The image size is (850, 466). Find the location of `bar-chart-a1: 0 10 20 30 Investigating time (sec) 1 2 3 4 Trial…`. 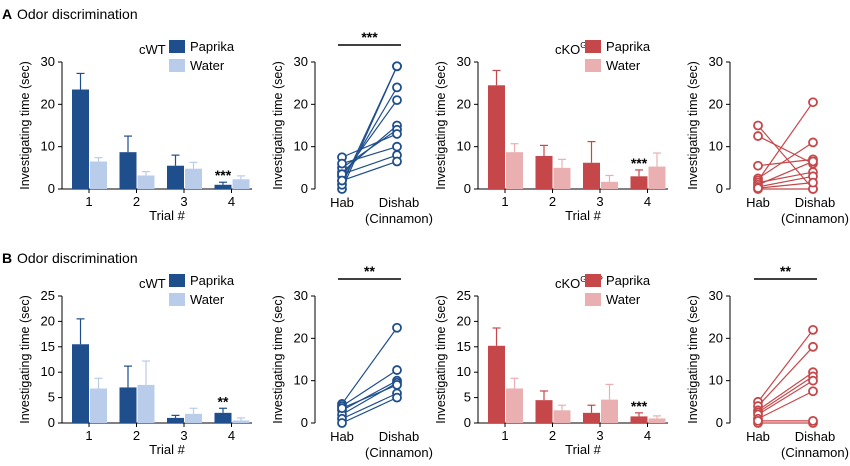

bar-chart-a1: 0 10 20 30 Investigating time (sec) 1 2 3 4 Trial… is located at coordinates (135, 131).